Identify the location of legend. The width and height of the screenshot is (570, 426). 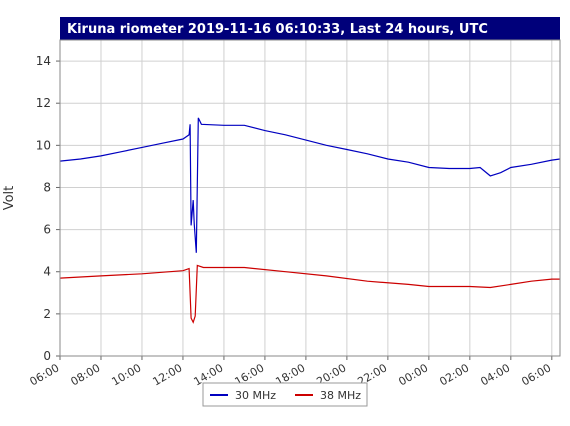
(285, 394).